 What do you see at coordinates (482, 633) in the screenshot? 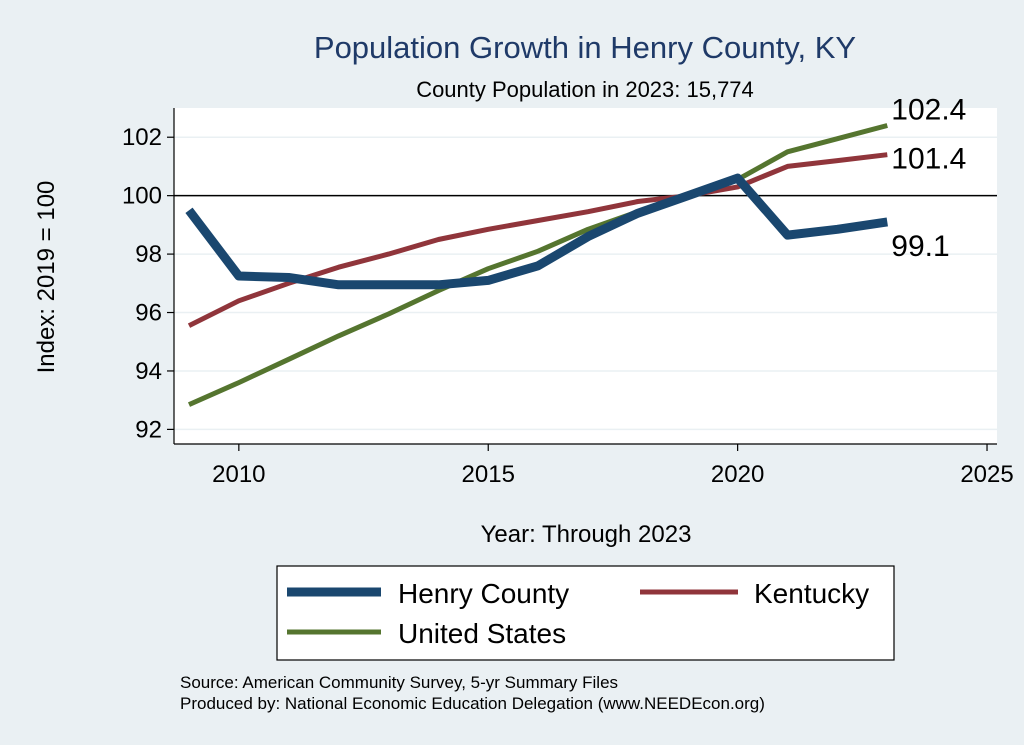
I see `legend-label-united-states: United States` at bounding box center [482, 633].